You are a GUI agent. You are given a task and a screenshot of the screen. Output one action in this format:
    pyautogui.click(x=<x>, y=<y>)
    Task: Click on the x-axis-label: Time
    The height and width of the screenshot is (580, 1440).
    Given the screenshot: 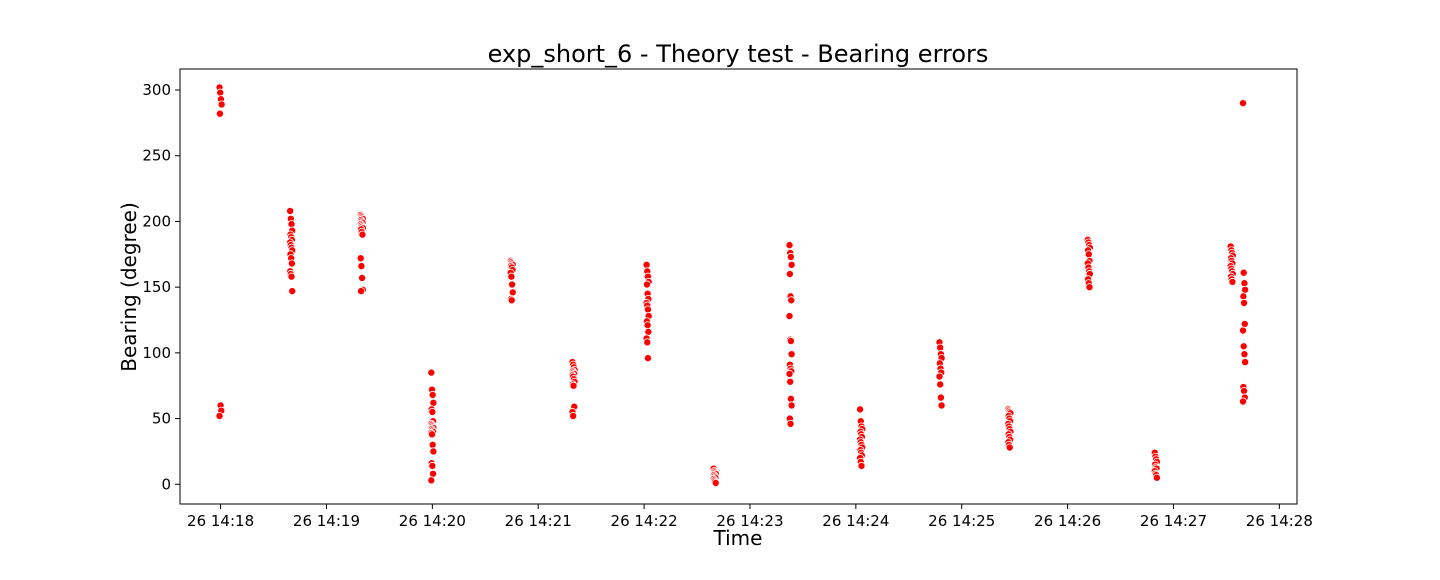 What is the action you would take?
    pyautogui.click(x=738, y=538)
    